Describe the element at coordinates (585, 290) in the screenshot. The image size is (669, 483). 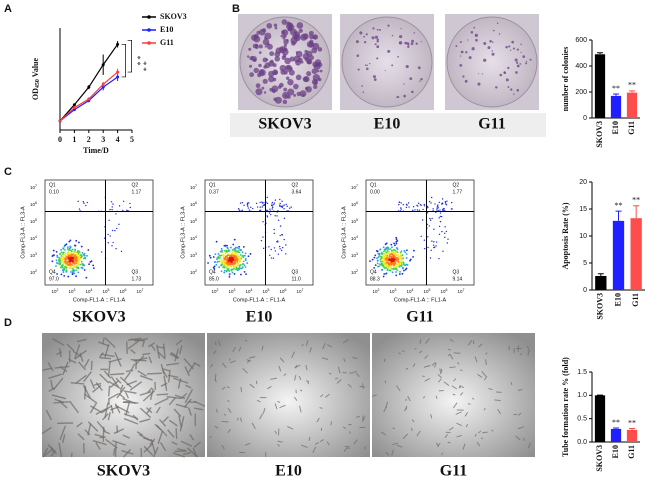
I see `y-tick-label: 0` at that location.